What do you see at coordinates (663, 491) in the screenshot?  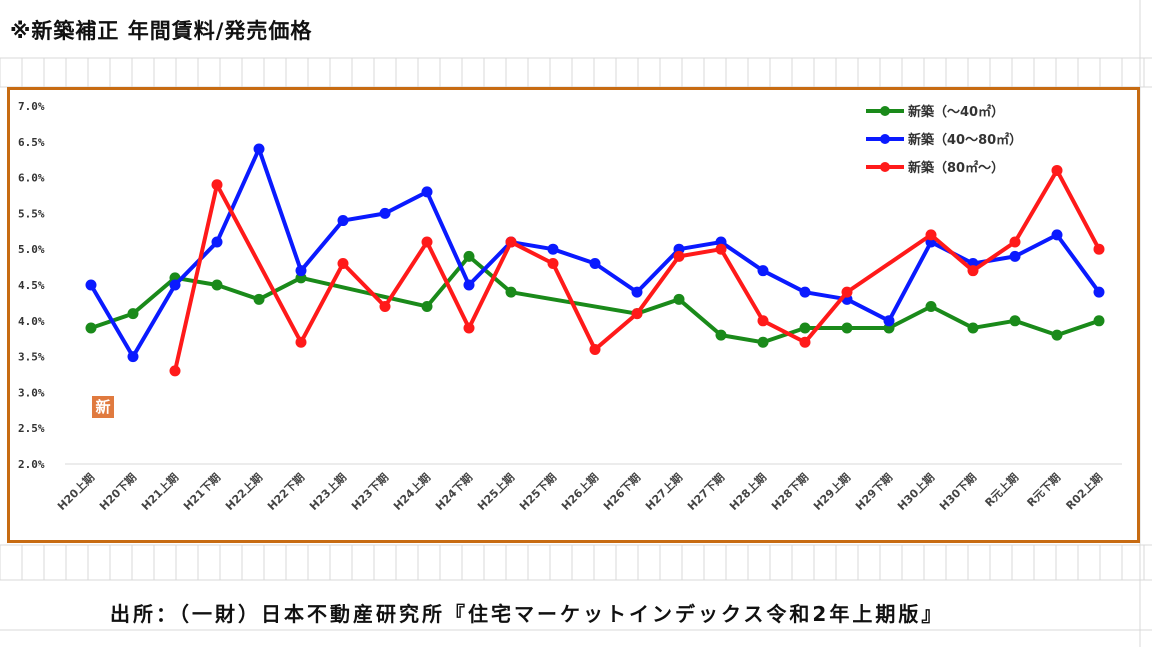 I see `x-tick-label: H27上期` at bounding box center [663, 491].